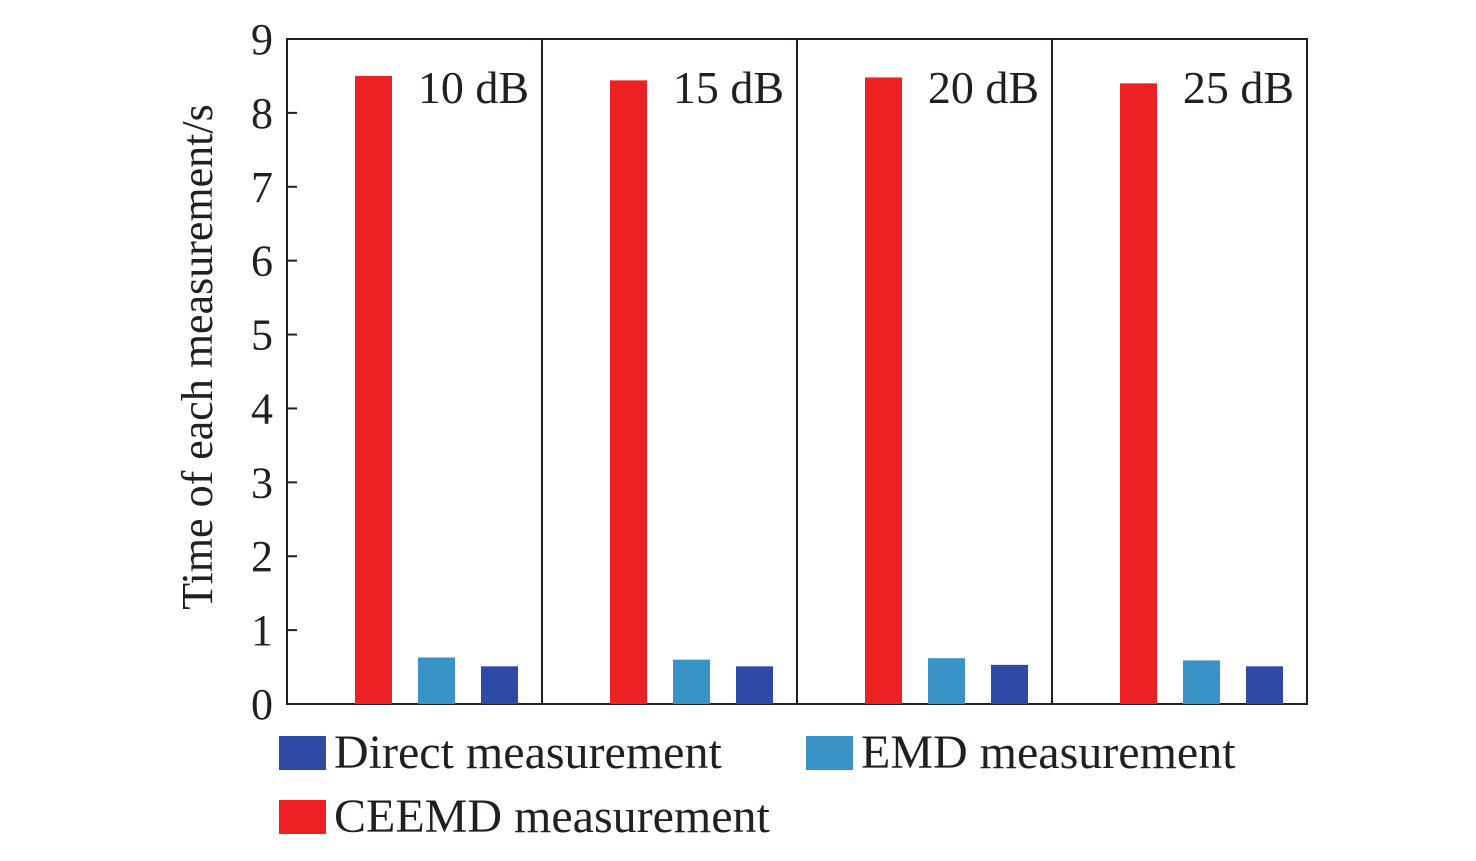  Describe the element at coordinates (856, 87) in the screenshot. I see `panel-labels: 10 dB 15 dB 20 dB 25 dB` at that location.